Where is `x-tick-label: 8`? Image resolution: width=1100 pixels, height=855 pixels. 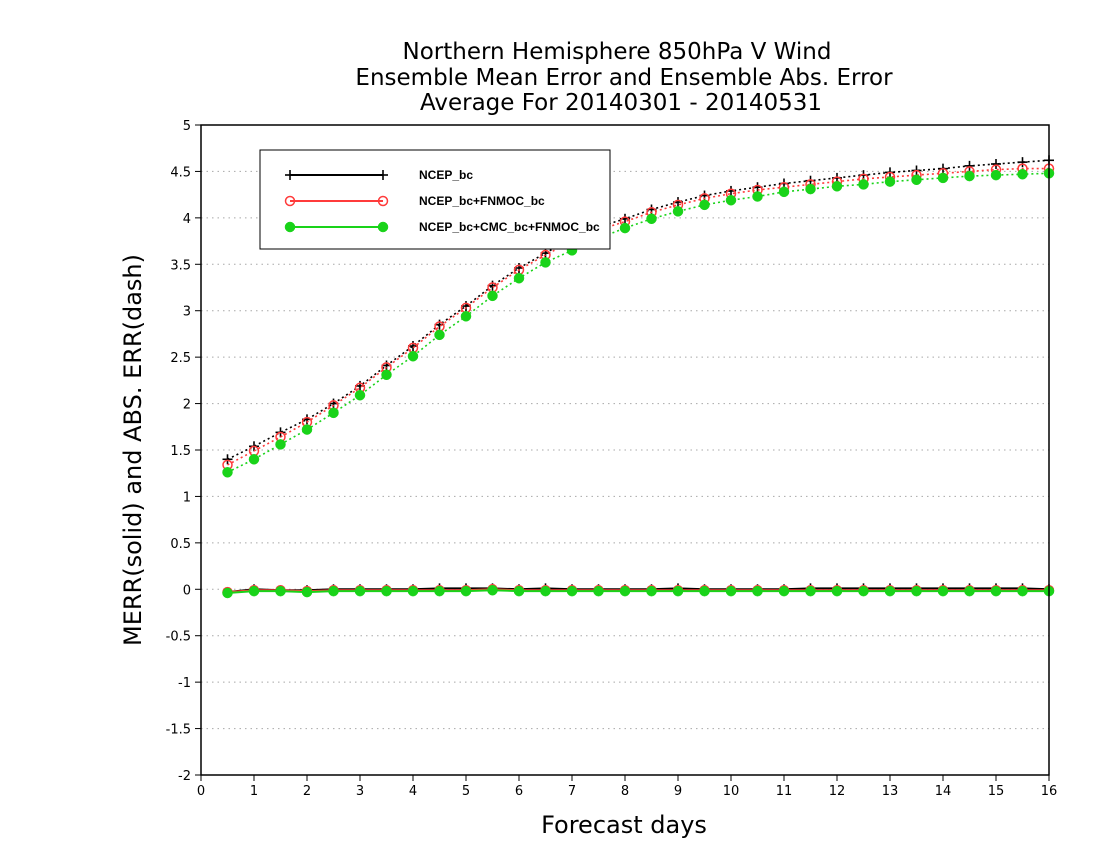
x-tick-label: 8 is located at coordinates (625, 791).